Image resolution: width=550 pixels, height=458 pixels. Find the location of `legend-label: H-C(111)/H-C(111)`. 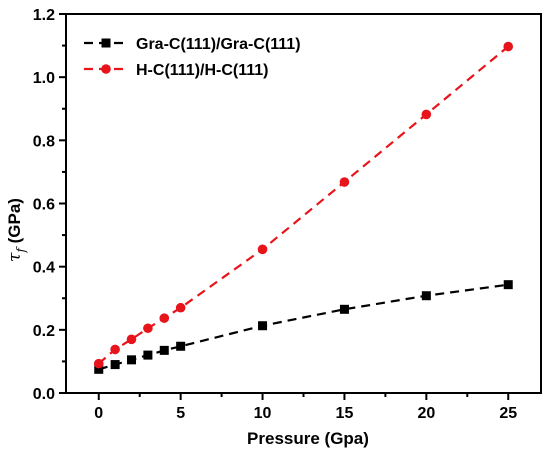

legend-label: H-C(111)/H-C(111) is located at coordinates (202, 70).